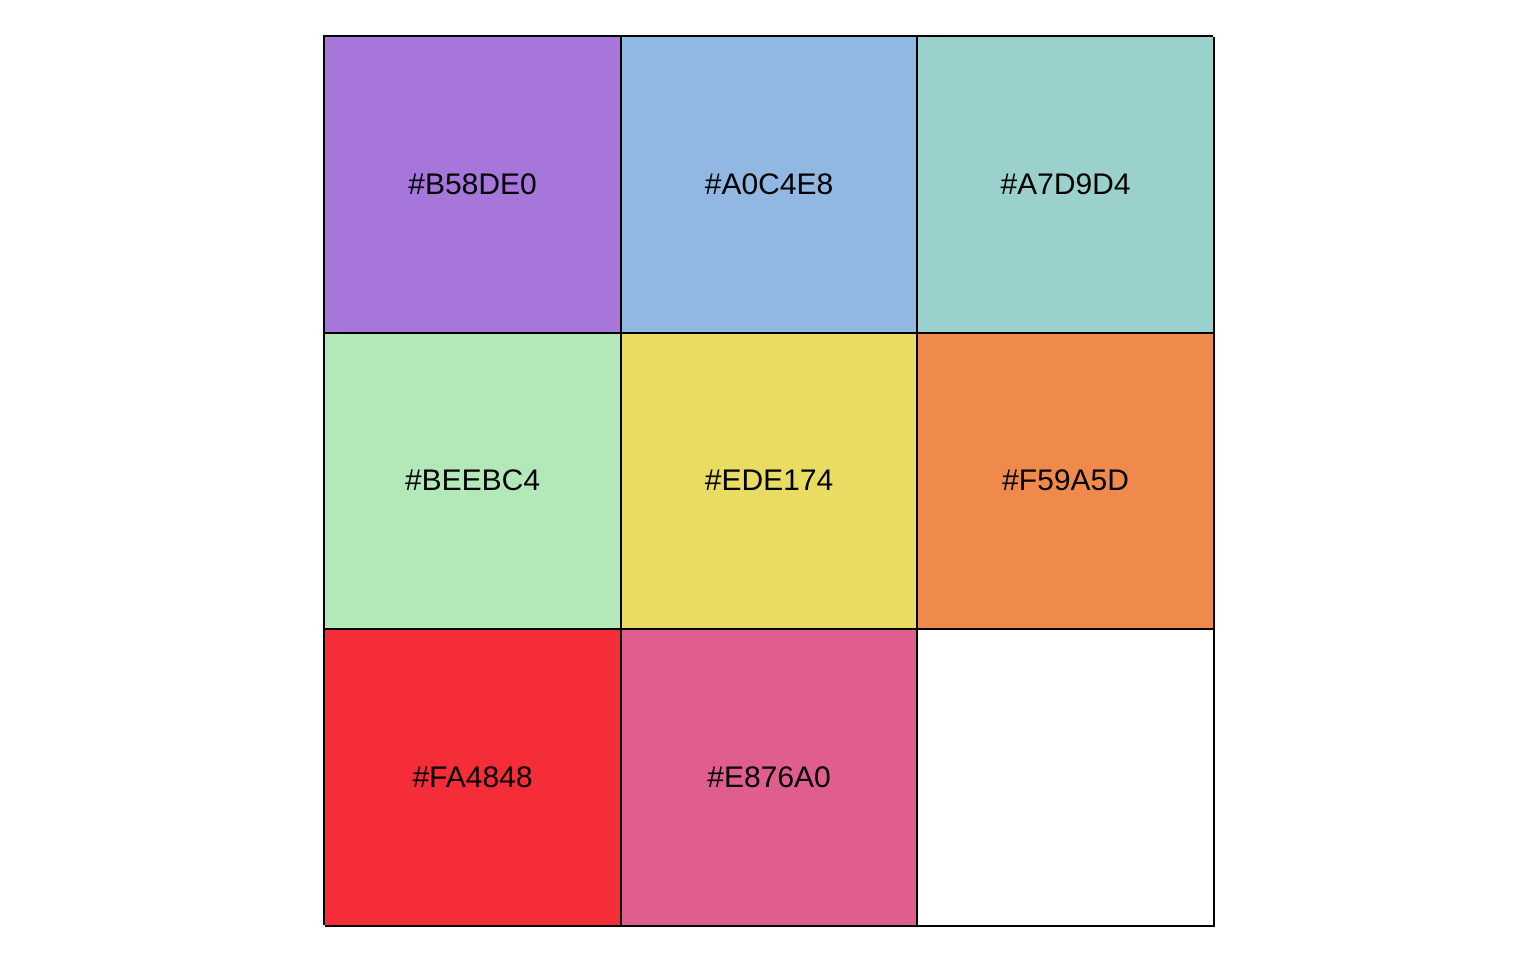 The image size is (1536, 960). I want to click on color-swatch: #A7D9D4, so click(1066, 185).